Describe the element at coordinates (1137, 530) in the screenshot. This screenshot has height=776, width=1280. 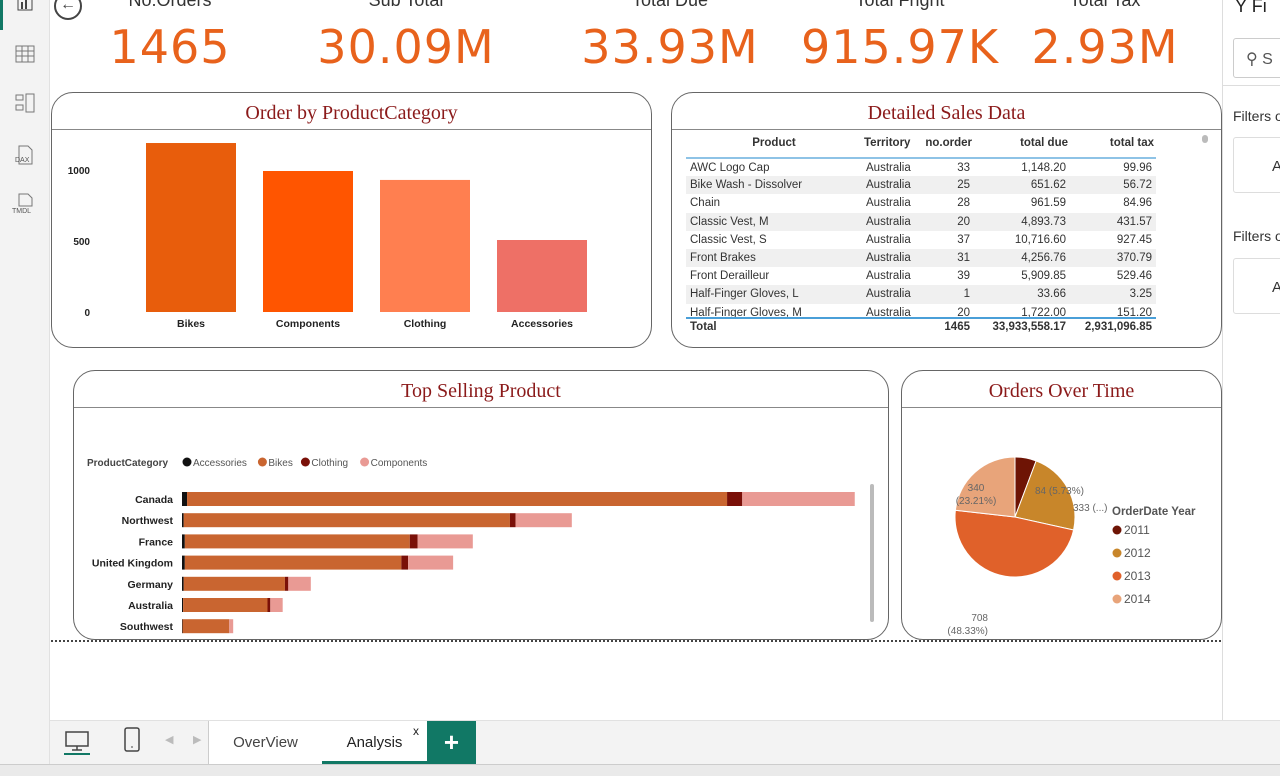
I see `legend-label: 2011` at that location.